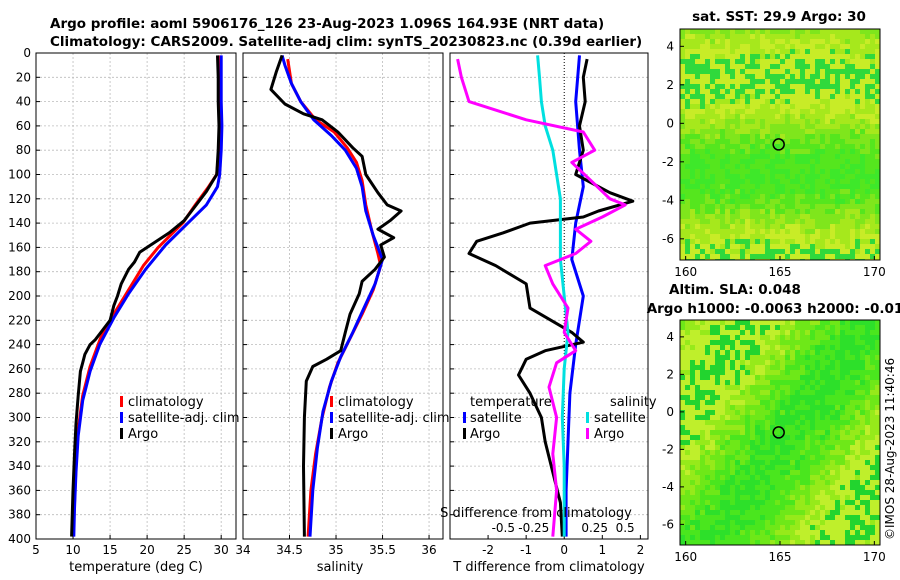 This screenshot has width=900, height=580. Describe the element at coordinates (336, 295) in the screenshot. I see `series-line-argo` at that location.